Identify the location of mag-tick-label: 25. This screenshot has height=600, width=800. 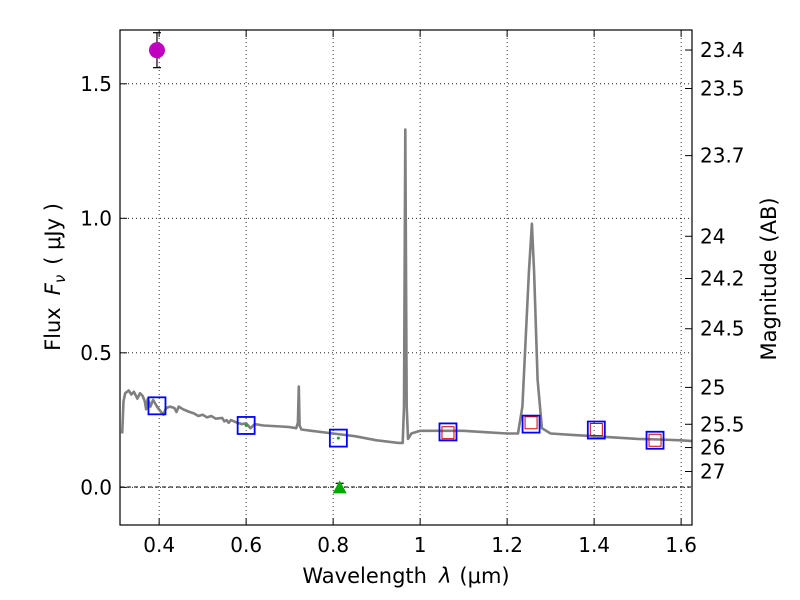
(712, 387).